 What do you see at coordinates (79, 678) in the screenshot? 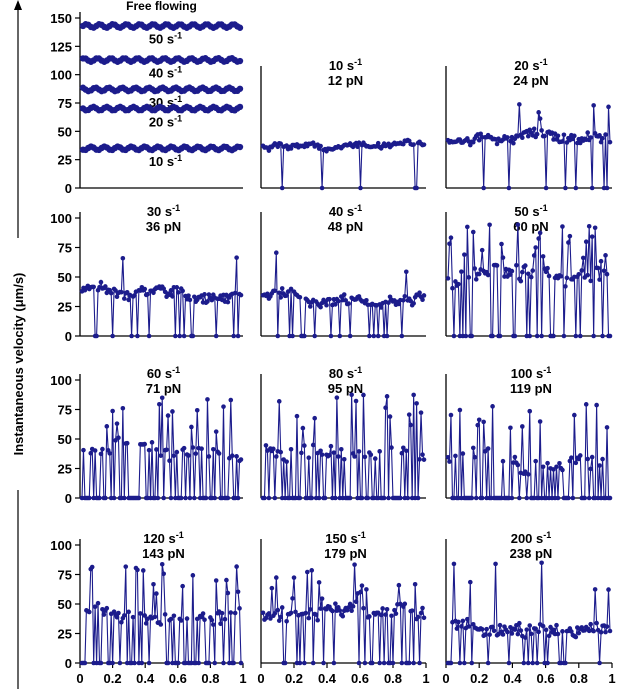
I see `x-tick-label: 0` at bounding box center [79, 678].